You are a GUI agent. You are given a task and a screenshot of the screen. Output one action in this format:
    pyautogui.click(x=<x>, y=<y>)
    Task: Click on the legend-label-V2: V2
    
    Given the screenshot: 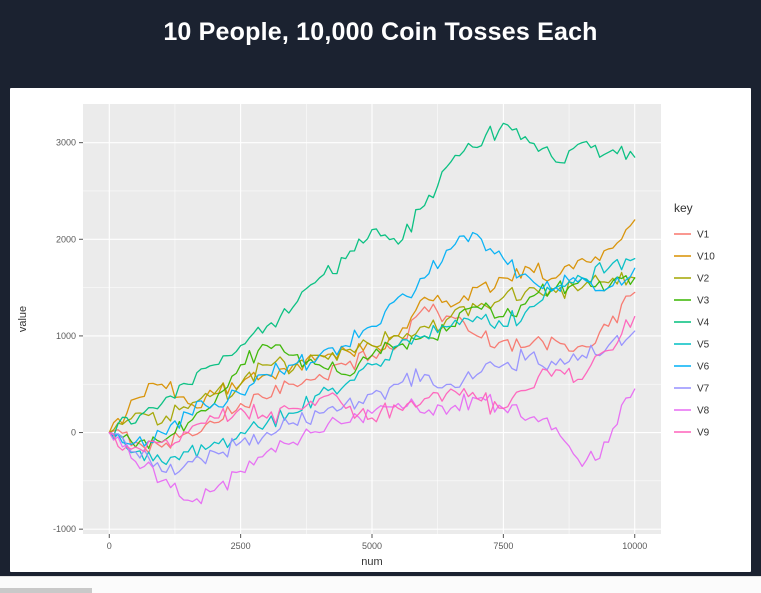 What is the action you would take?
    pyautogui.click(x=703, y=279)
    